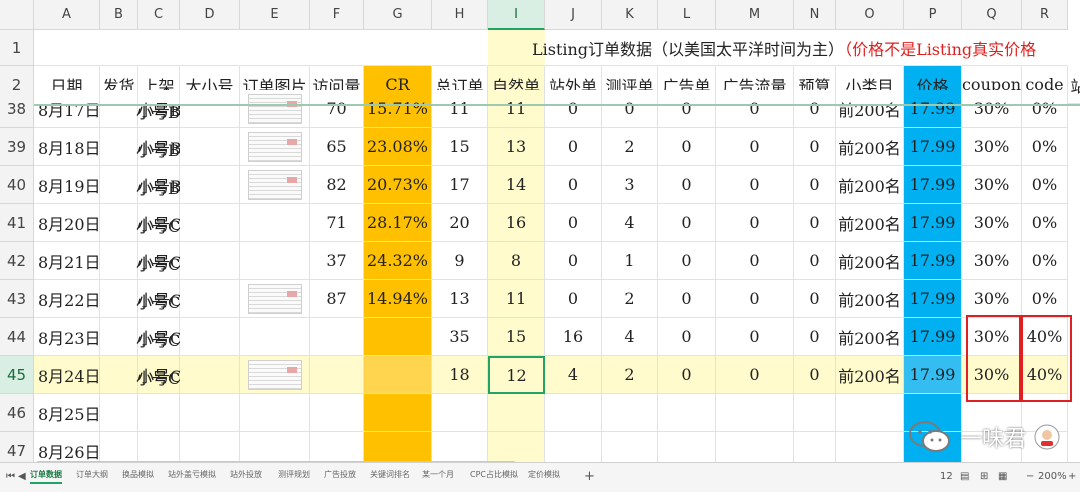  What do you see at coordinates (992, 15) in the screenshot?
I see `column-header-q: Q` at bounding box center [992, 15].